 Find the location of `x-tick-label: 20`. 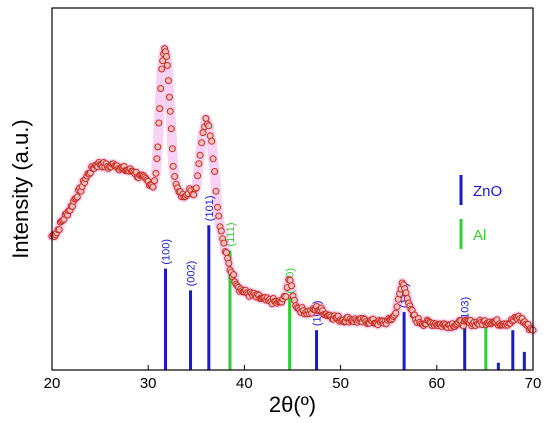

x-tick-label: 20 is located at coordinates (52, 383).